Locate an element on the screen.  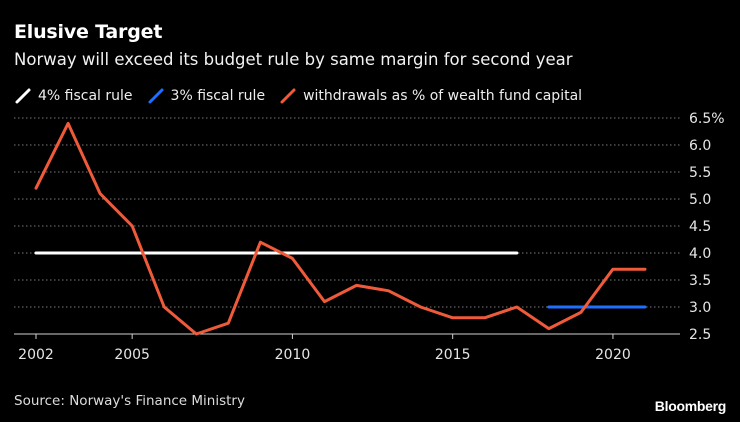
y-tick-label: 4.0 is located at coordinates (700, 254).